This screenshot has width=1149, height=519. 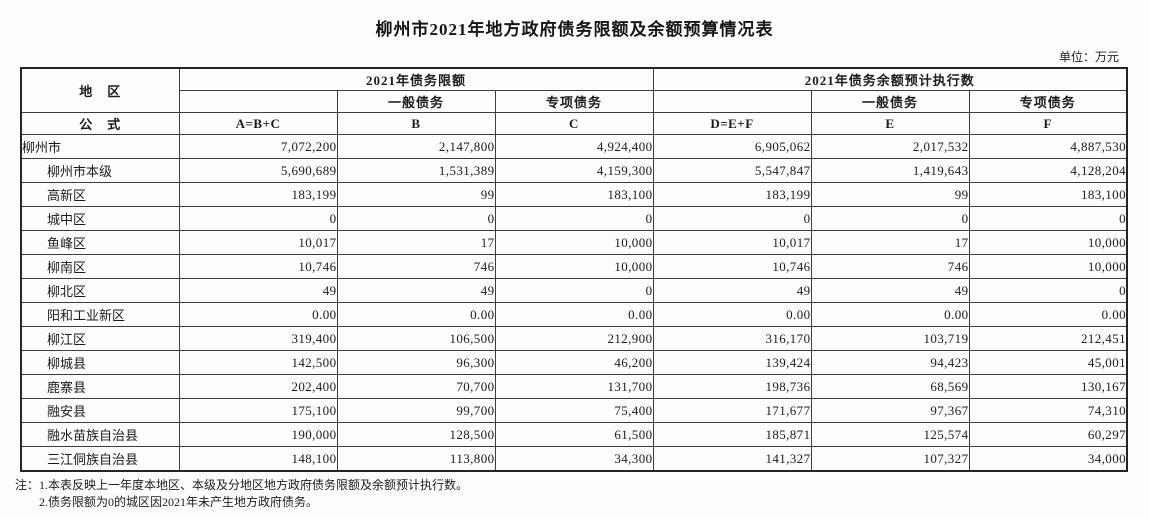 What do you see at coordinates (416, 101) in the screenshot?
I see `sub-general-debt-limit: 一般债务` at bounding box center [416, 101].